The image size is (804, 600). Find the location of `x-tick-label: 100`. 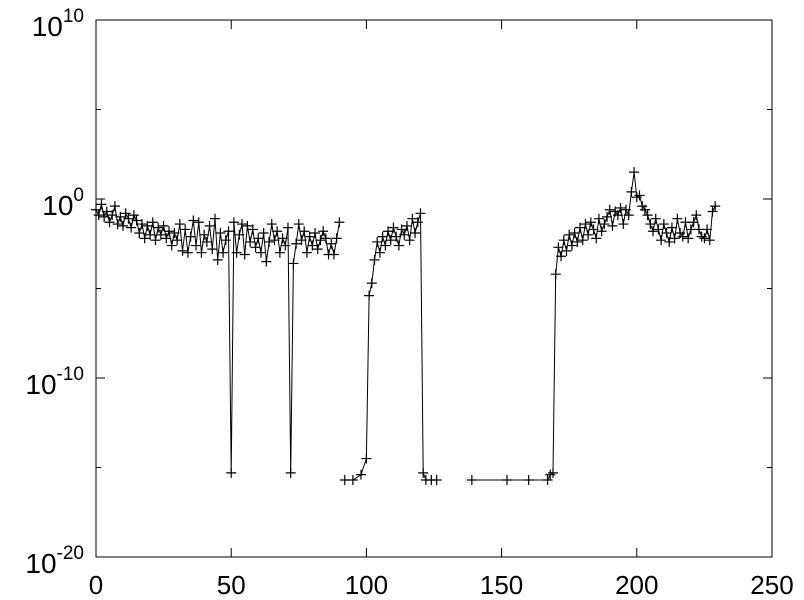

x-tick-label: 100 is located at coordinates (366, 585).